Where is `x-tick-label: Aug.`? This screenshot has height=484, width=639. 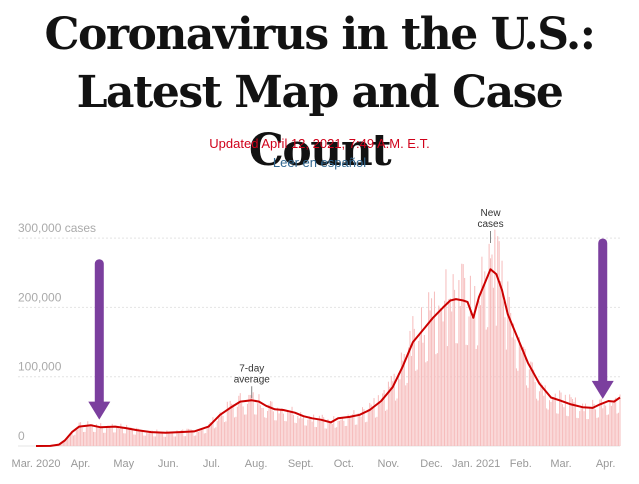
x-tick-label: Aug. is located at coordinates (256, 464).